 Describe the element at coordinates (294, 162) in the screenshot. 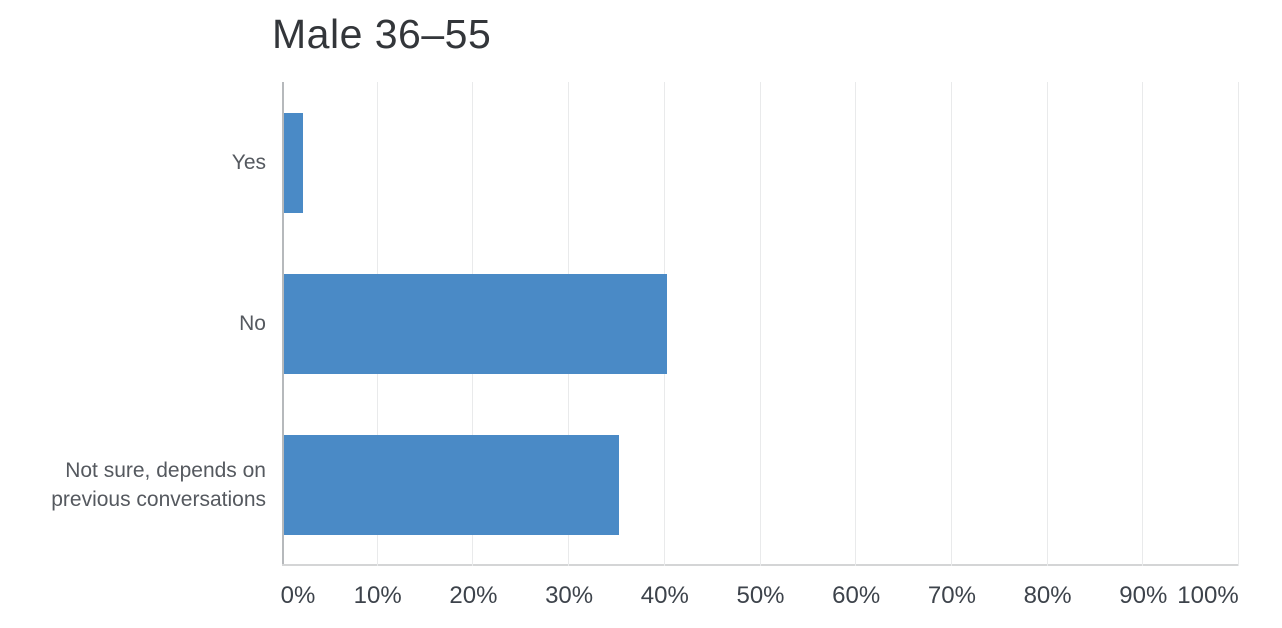

I see `bar-yes` at that location.